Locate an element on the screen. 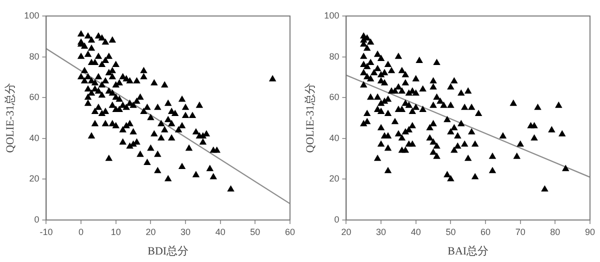 The width and height of the screenshot is (600, 262). x-tick-label: 70 is located at coordinates (520, 231).